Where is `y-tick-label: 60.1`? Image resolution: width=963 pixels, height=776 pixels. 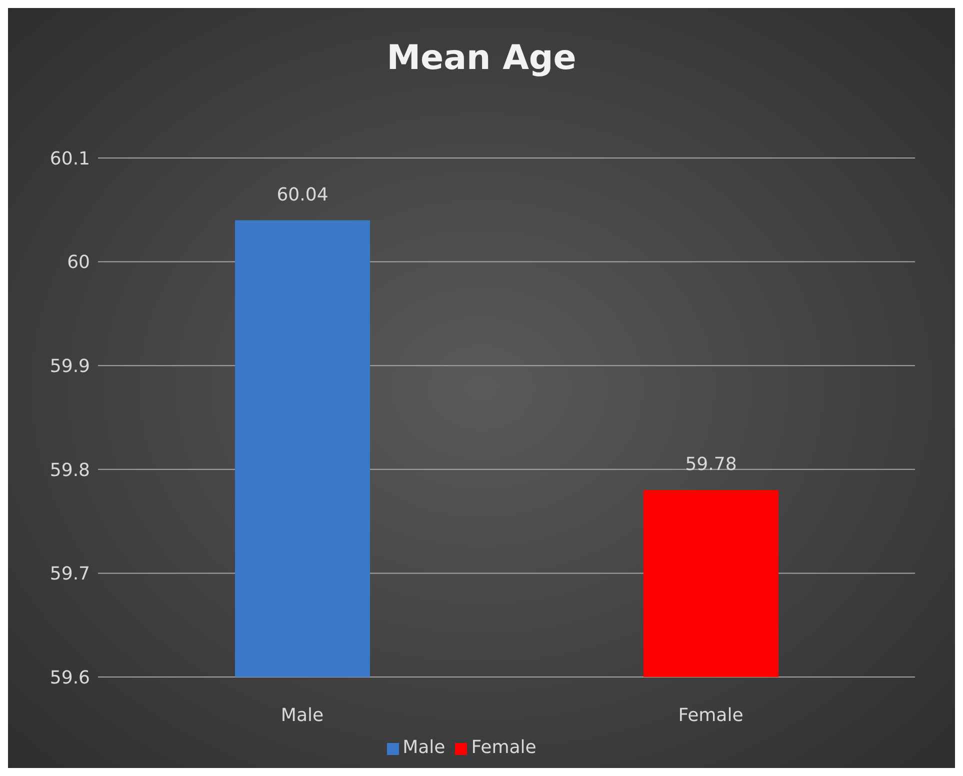
y-tick-label: 60.1 is located at coordinates (70, 159).